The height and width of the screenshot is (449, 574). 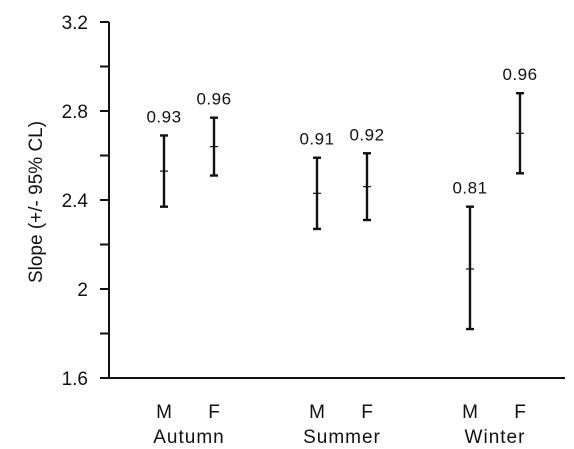 What do you see at coordinates (469, 255) in the screenshot?
I see `error-bar-winter-m: 0.81` at bounding box center [469, 255].